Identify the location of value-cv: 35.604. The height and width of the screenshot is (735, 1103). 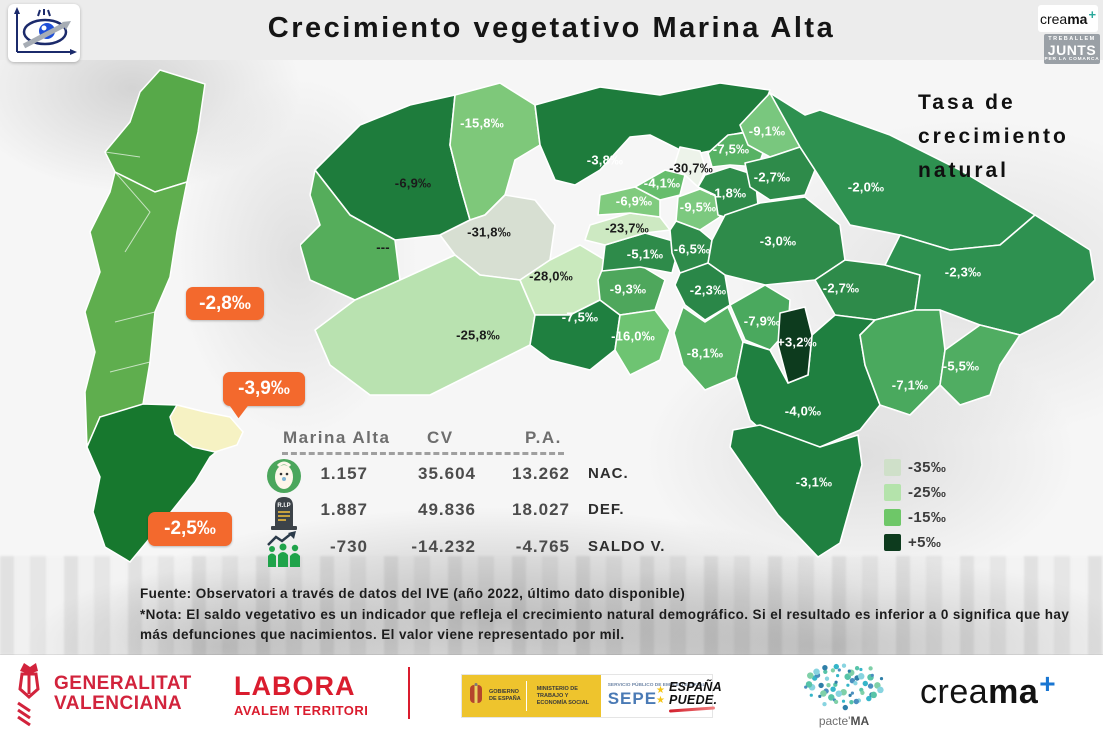
(447, 473).